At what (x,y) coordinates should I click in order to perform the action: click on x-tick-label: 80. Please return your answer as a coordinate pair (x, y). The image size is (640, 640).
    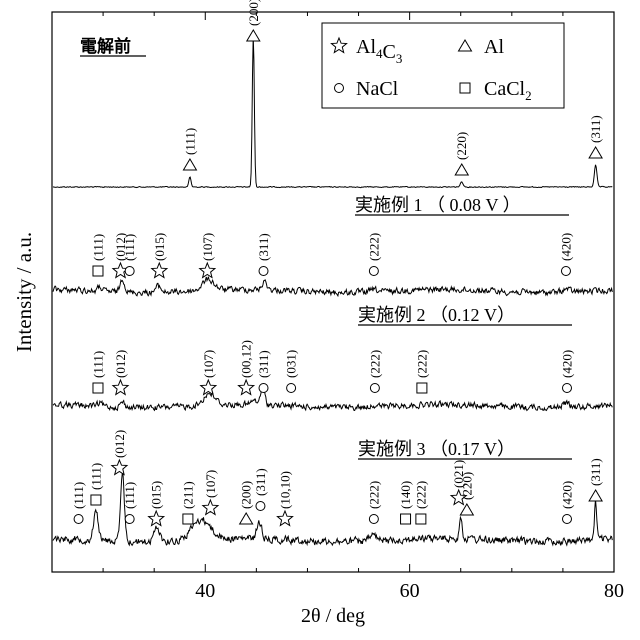
    Looking at the image, I should click on (614, 591).